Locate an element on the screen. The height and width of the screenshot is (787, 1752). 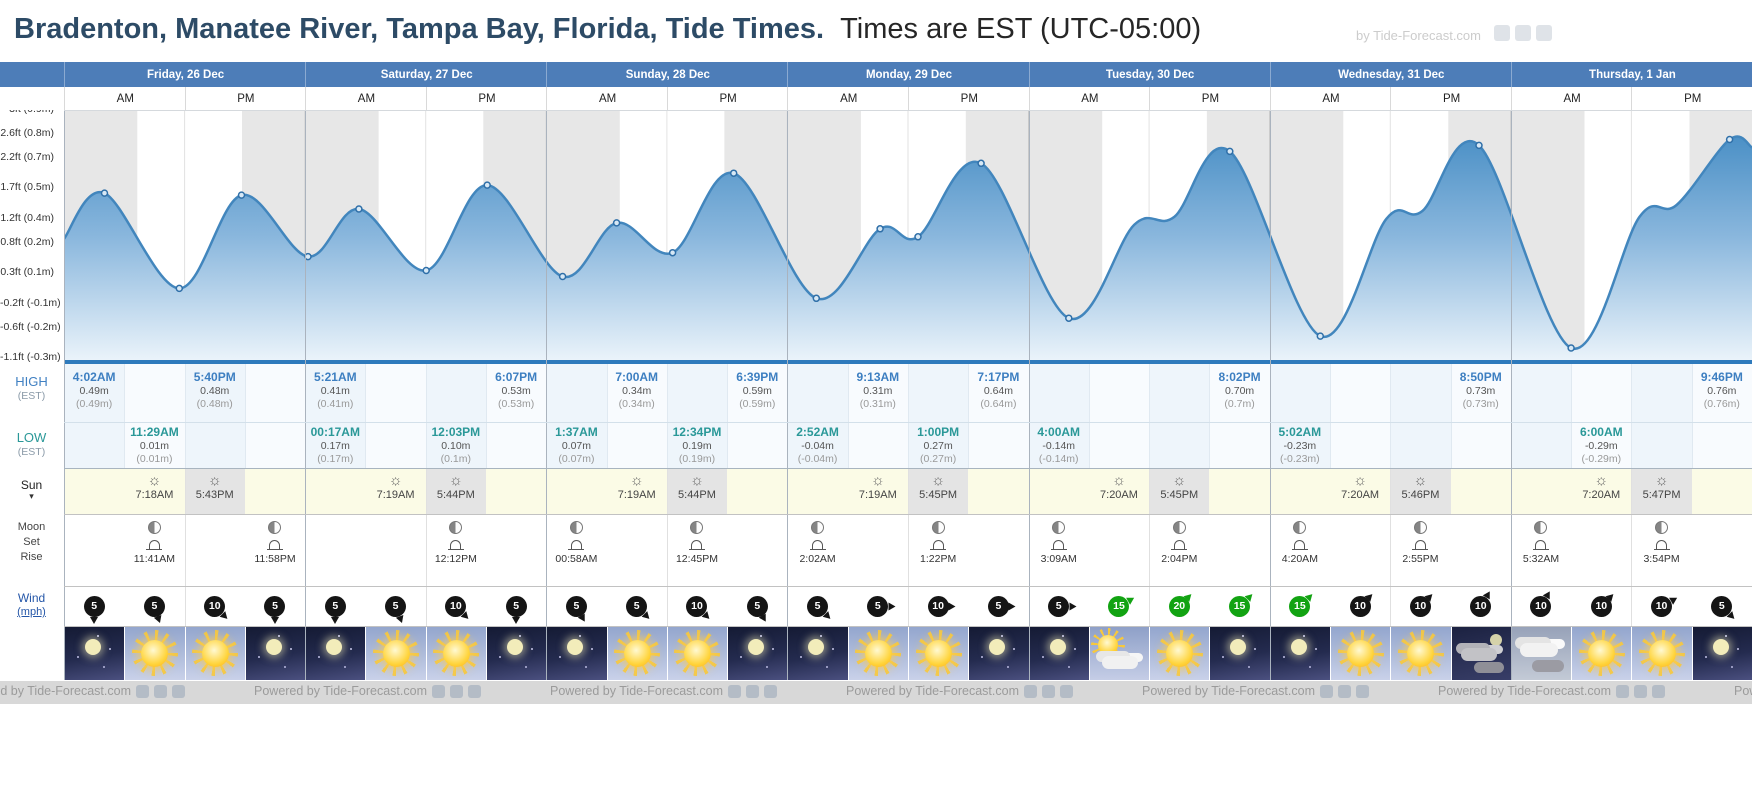
tide-time: 1:00PM is located at coordinates (938, 432).